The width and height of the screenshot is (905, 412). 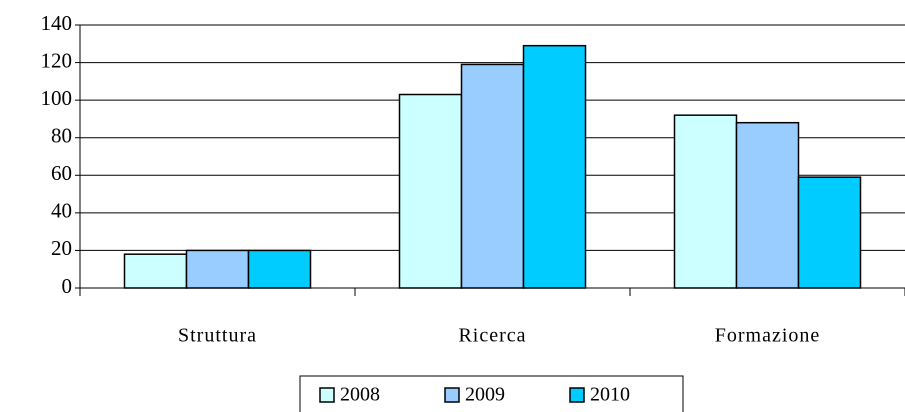 What do you see at coordinates (57, 98) in the screenshot?
I see `y-tick-label: 100` at bounding box center [57, 98].